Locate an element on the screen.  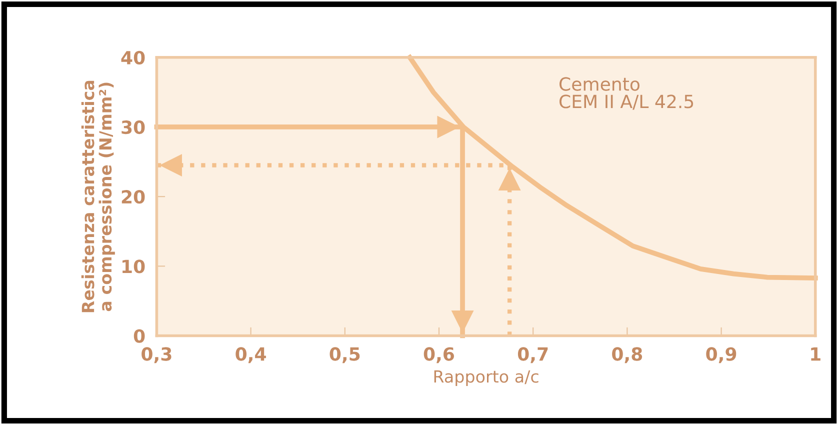
y-tick-label: 0 is located at coordinates (139, 336).